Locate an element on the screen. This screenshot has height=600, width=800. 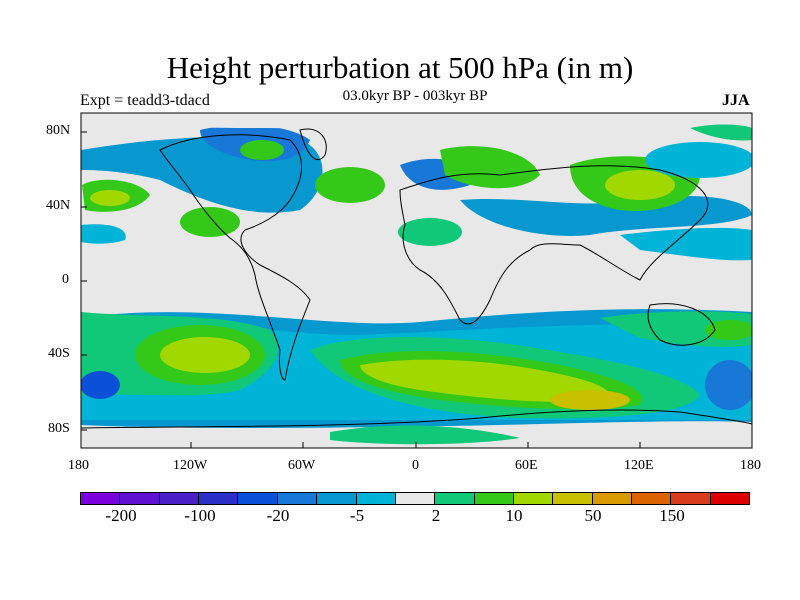
colorbar-label: -200 is located at coordinates (121, 515).